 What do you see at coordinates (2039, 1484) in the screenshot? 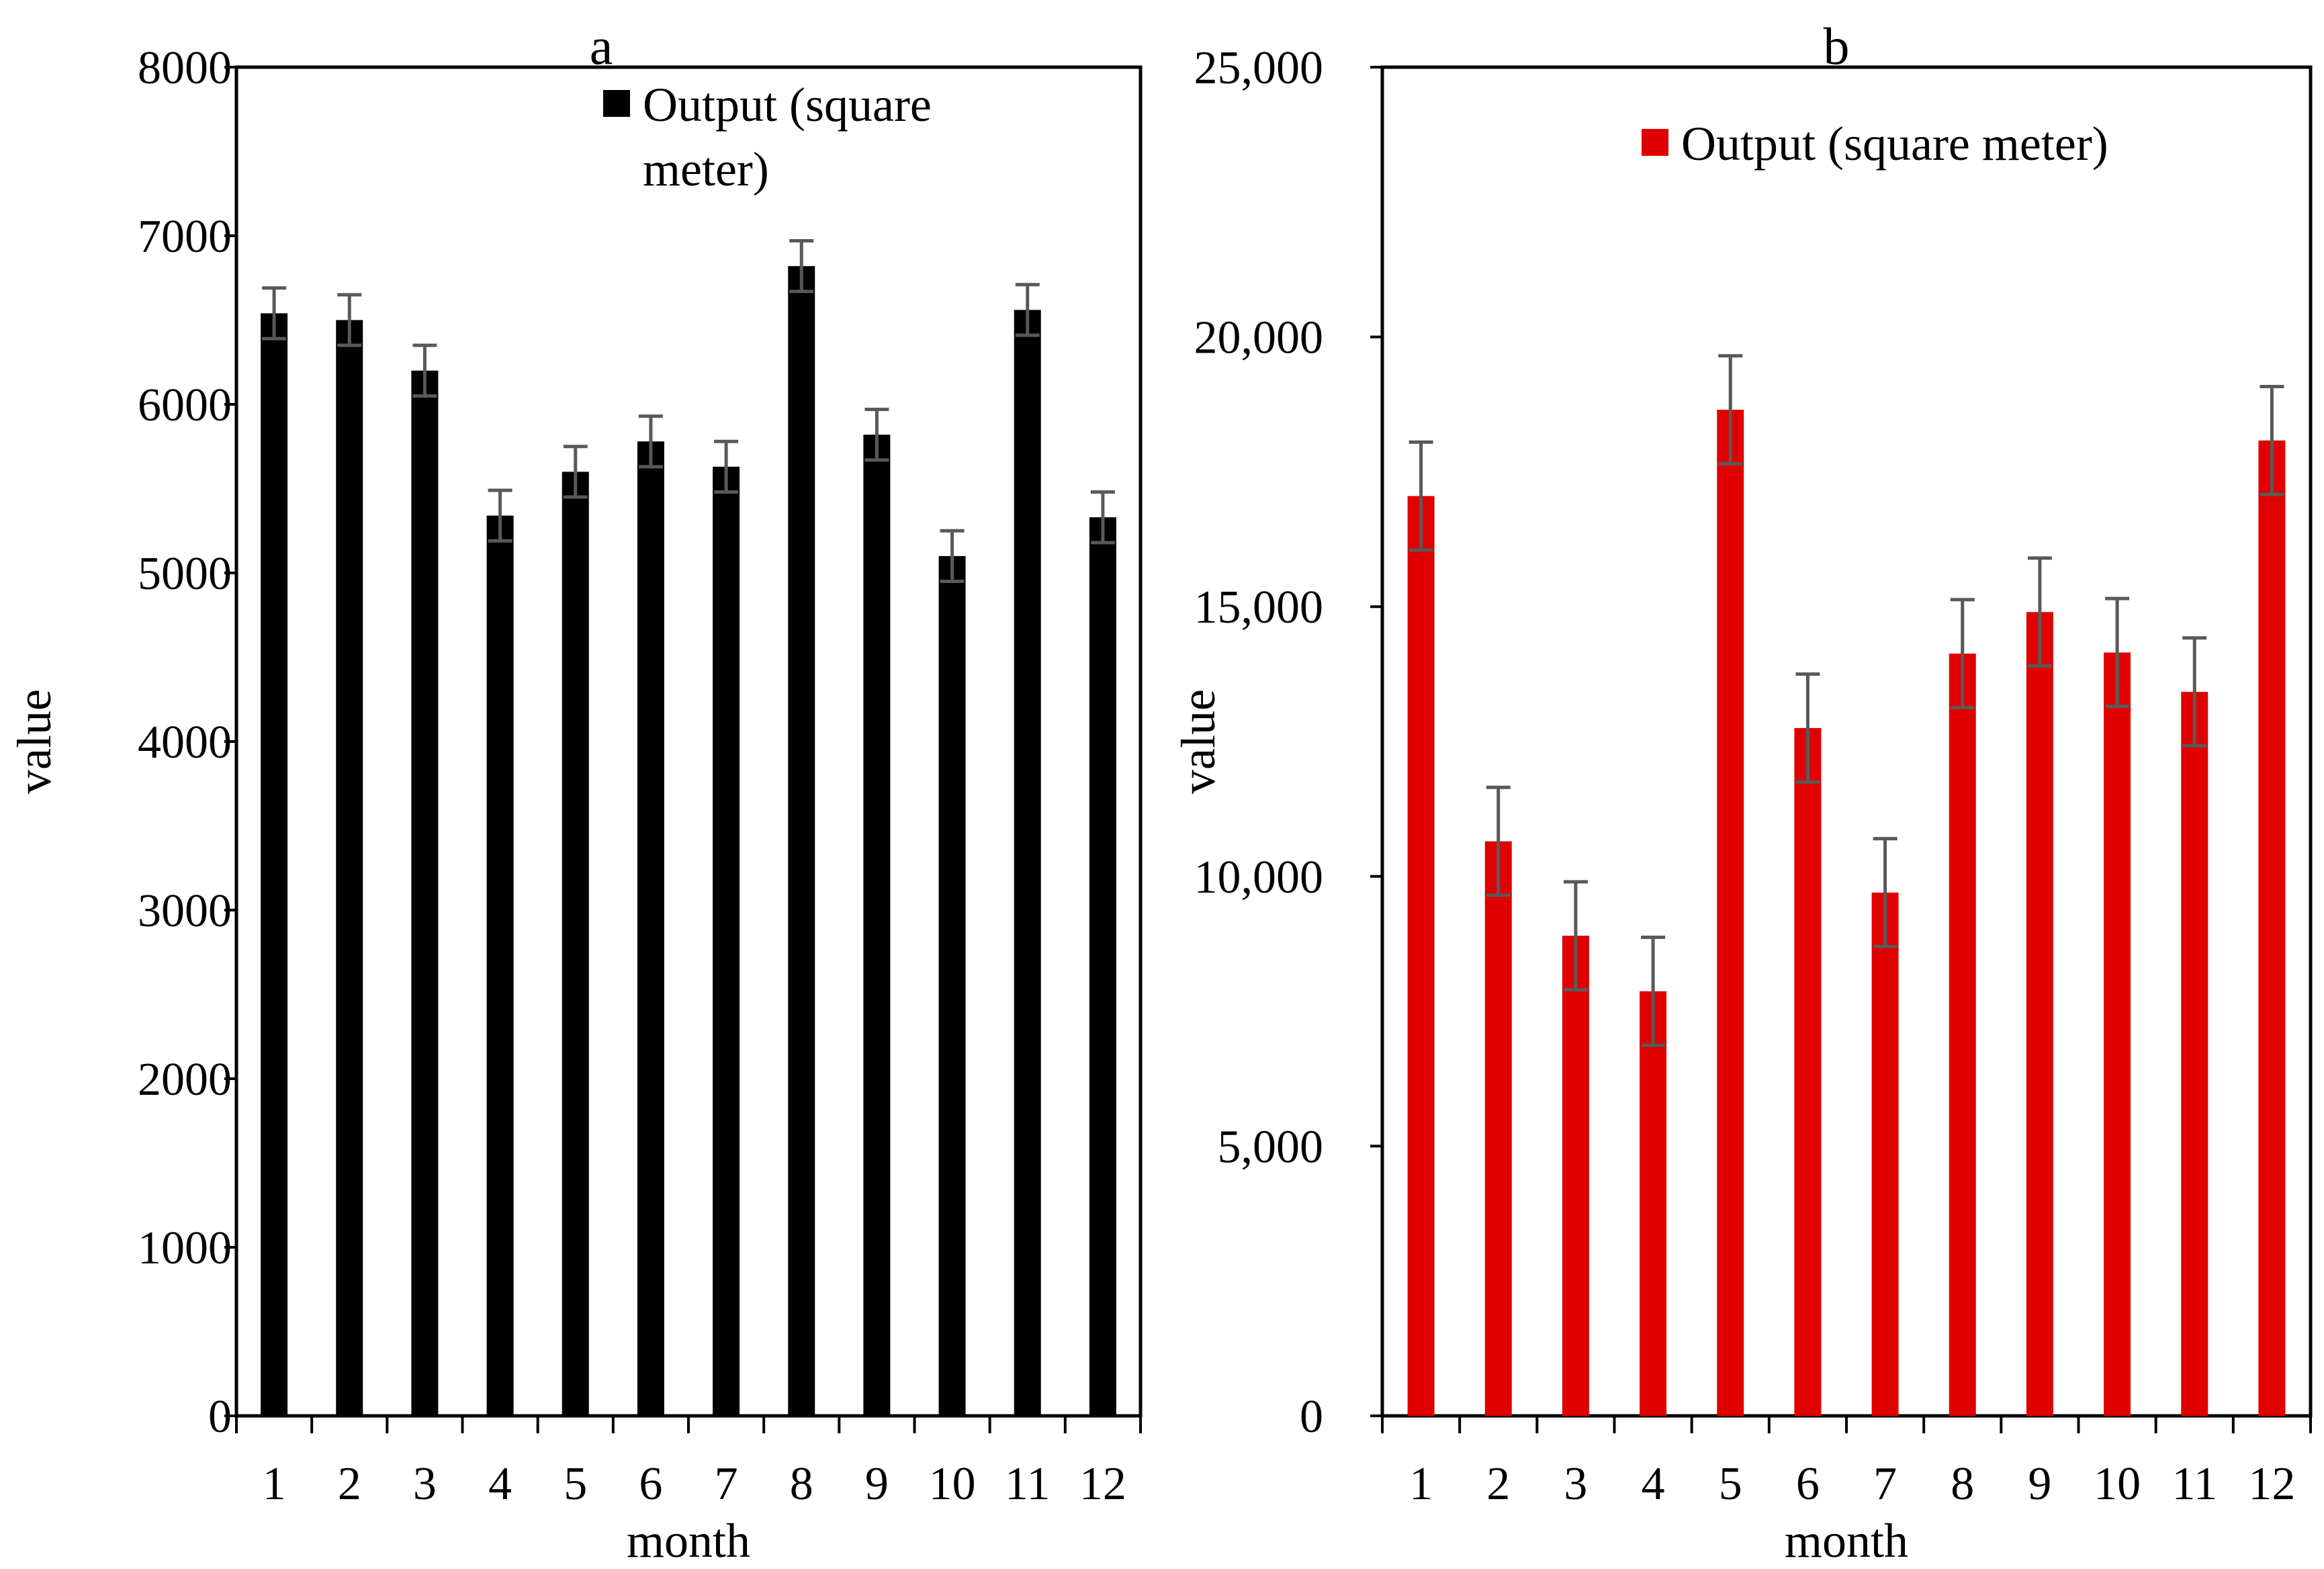
I see `x-tick-label: 9` at bounding box center [2039, 1484].